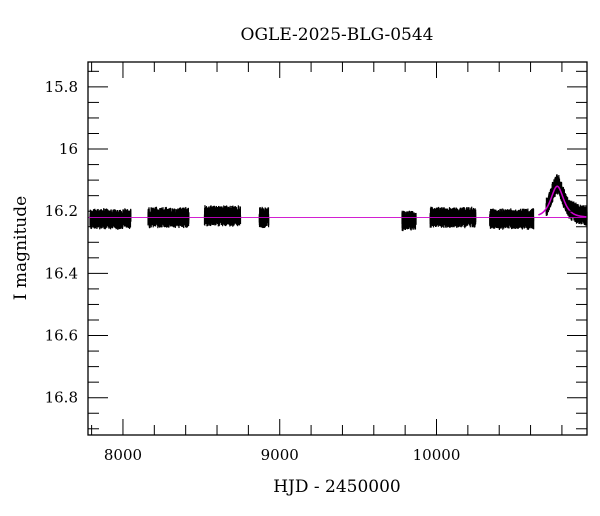 This screenshot has width=600, height=516. What do you see at coordinates (437, 455) in the screenshot?
I see `x-tick-label: 10000` at bounding box center [437, 455].